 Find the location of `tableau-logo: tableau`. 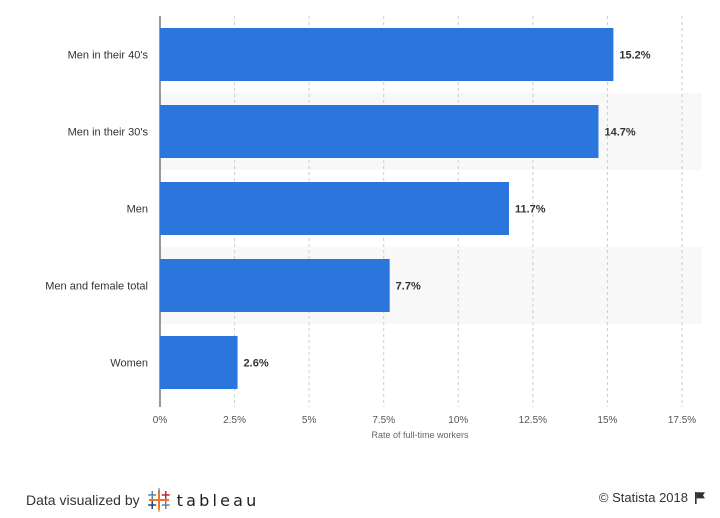

tableau-logo: tableau is located at coordinates (203, 500).